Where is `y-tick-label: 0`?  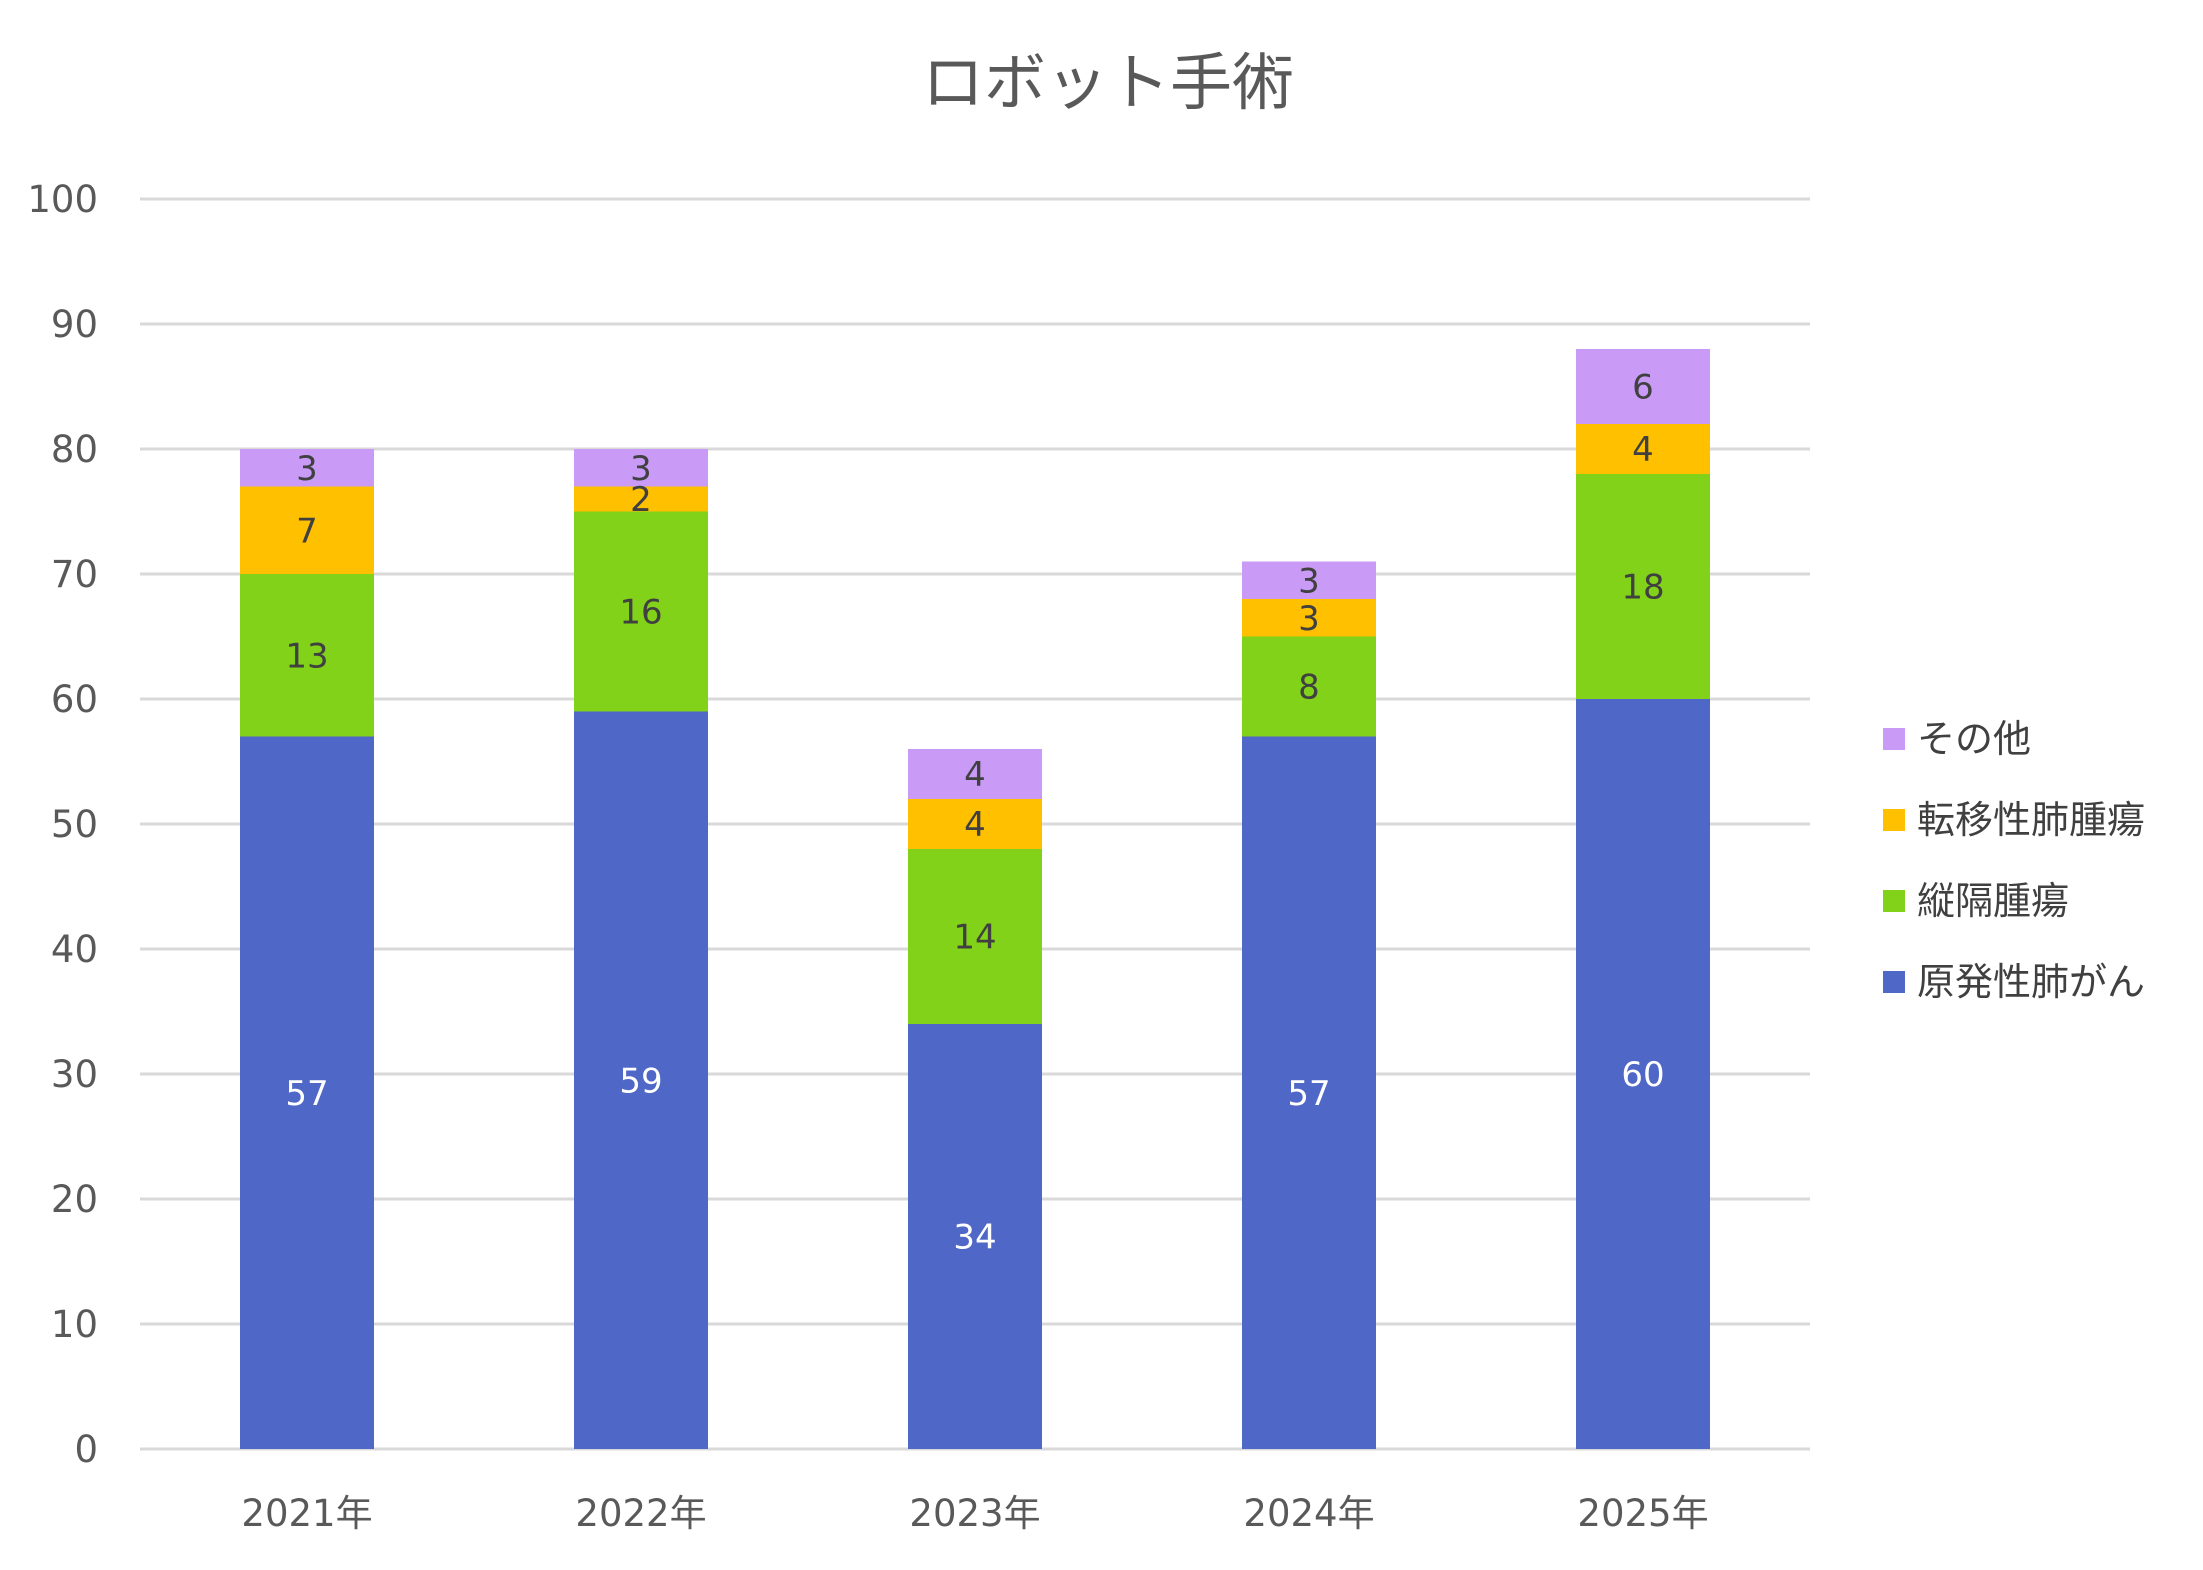
y-tick-label: 0 is located at coordinates (86, 1449).